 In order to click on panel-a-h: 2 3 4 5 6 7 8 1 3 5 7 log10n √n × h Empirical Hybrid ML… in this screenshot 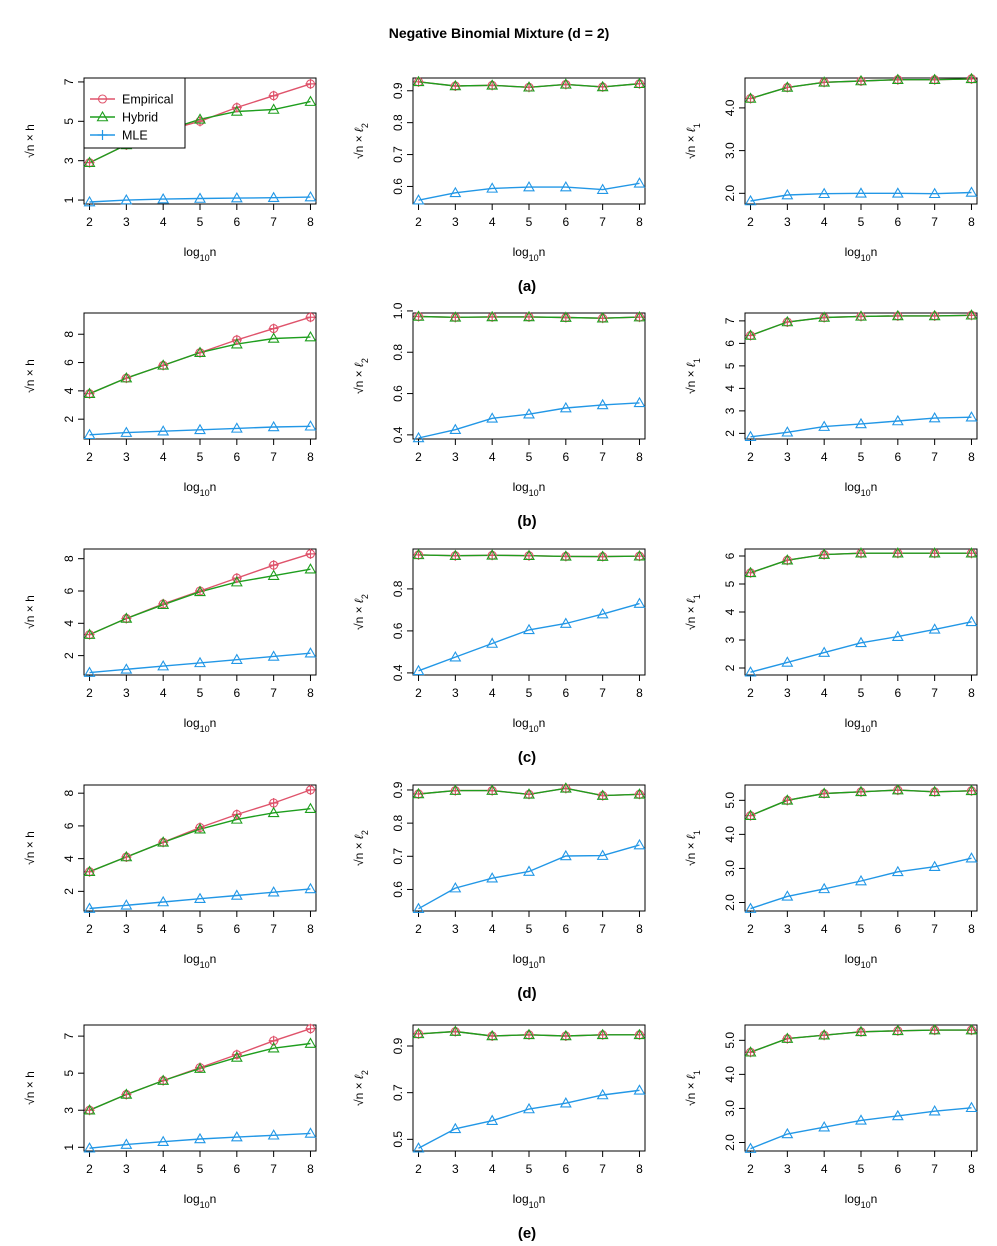, I will do `click(170, 170)`.